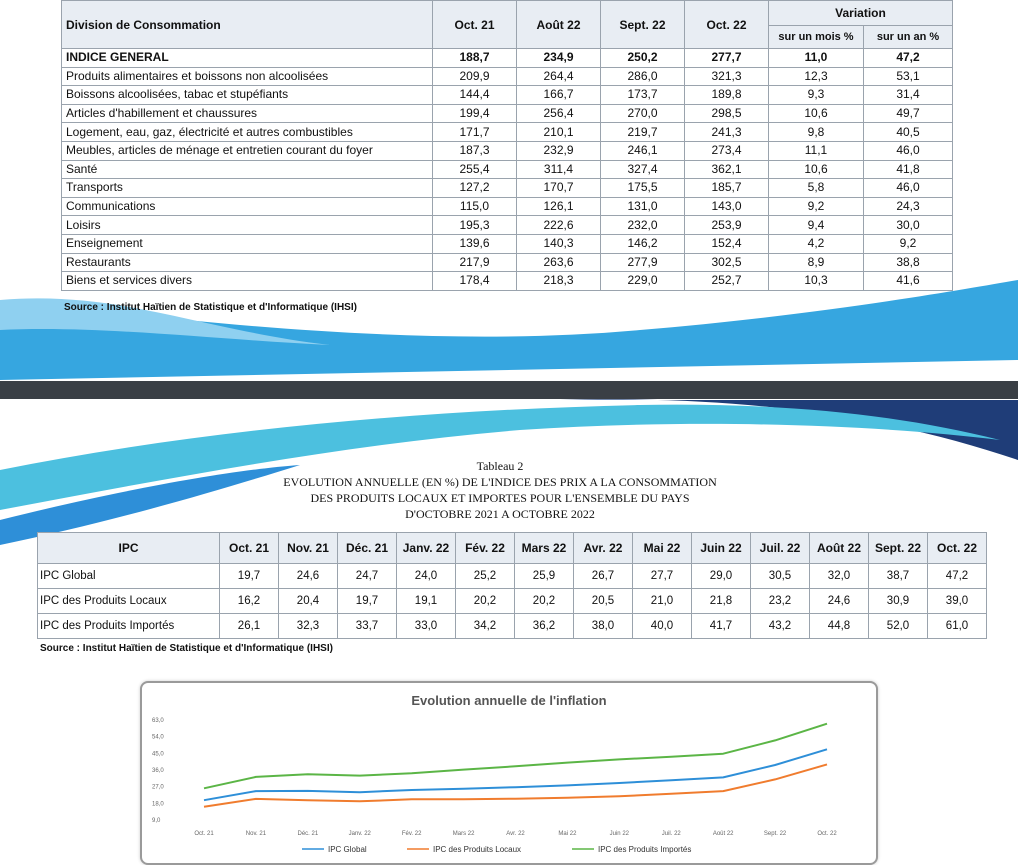  I want to click on cell-value: 33,7, so click(367, 626).